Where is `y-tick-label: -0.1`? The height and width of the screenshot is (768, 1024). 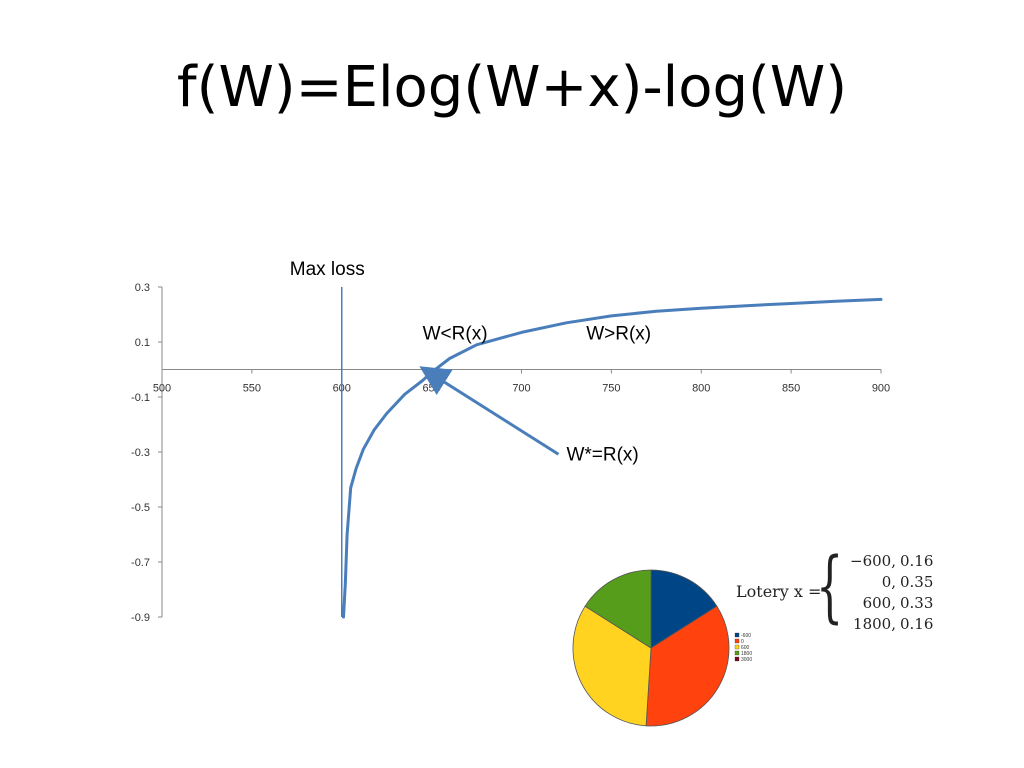
y-tick-label: -0.1 is located at coordinates (140, 398).